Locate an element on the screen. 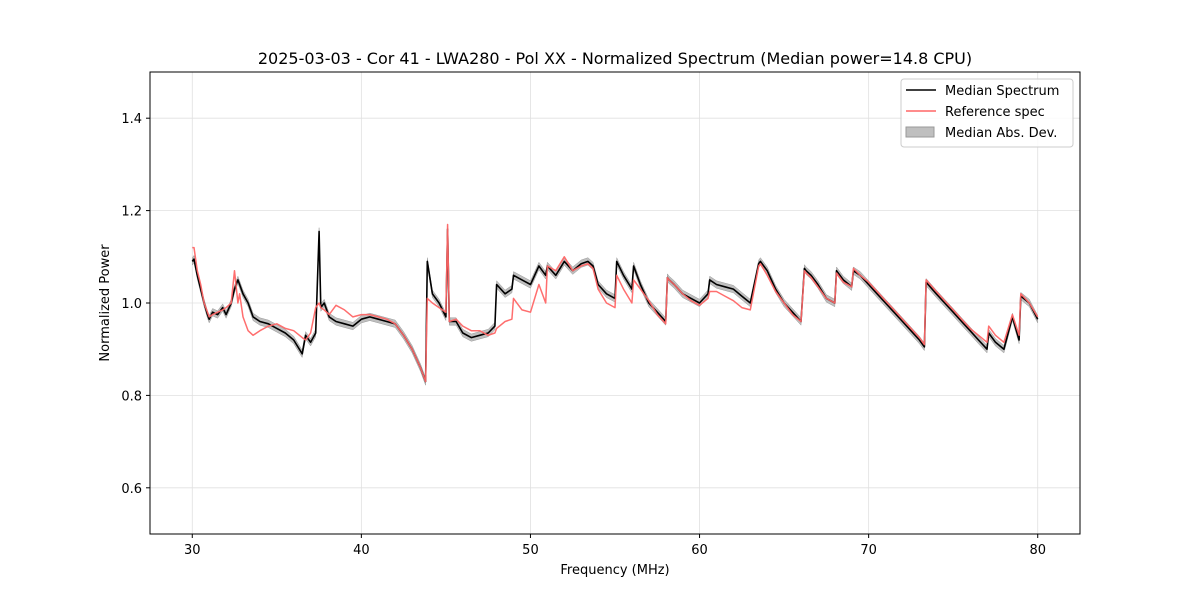 This screenshot has height=600, width=1200. y-axis-ticks: 0.6 0.8 1.0 1.2 1.4 is located at coordinates (135, 304).